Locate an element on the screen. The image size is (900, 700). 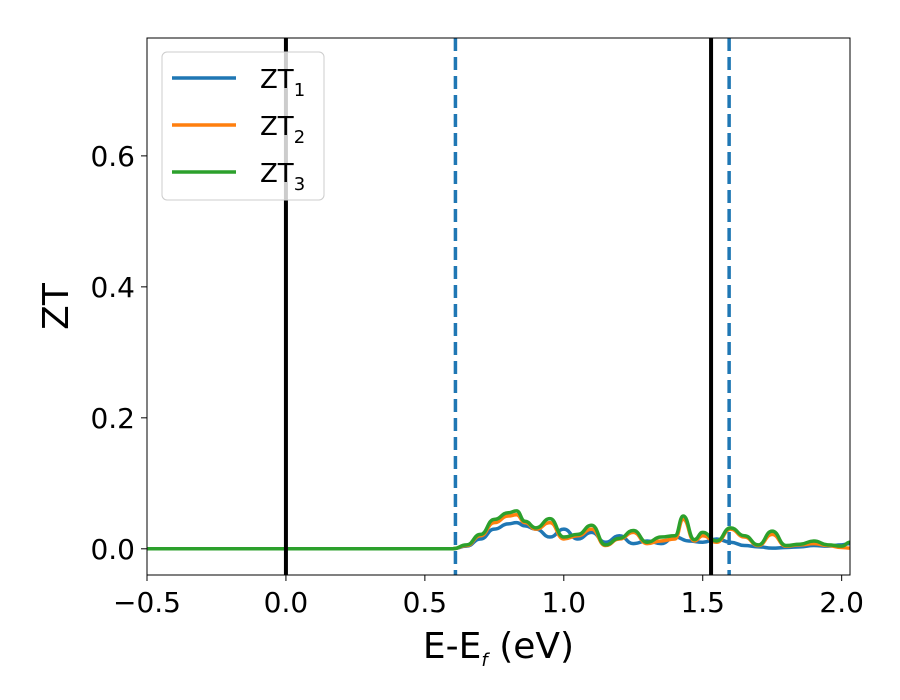
y-axis-label: ZT is located at coordinates (56, 306).